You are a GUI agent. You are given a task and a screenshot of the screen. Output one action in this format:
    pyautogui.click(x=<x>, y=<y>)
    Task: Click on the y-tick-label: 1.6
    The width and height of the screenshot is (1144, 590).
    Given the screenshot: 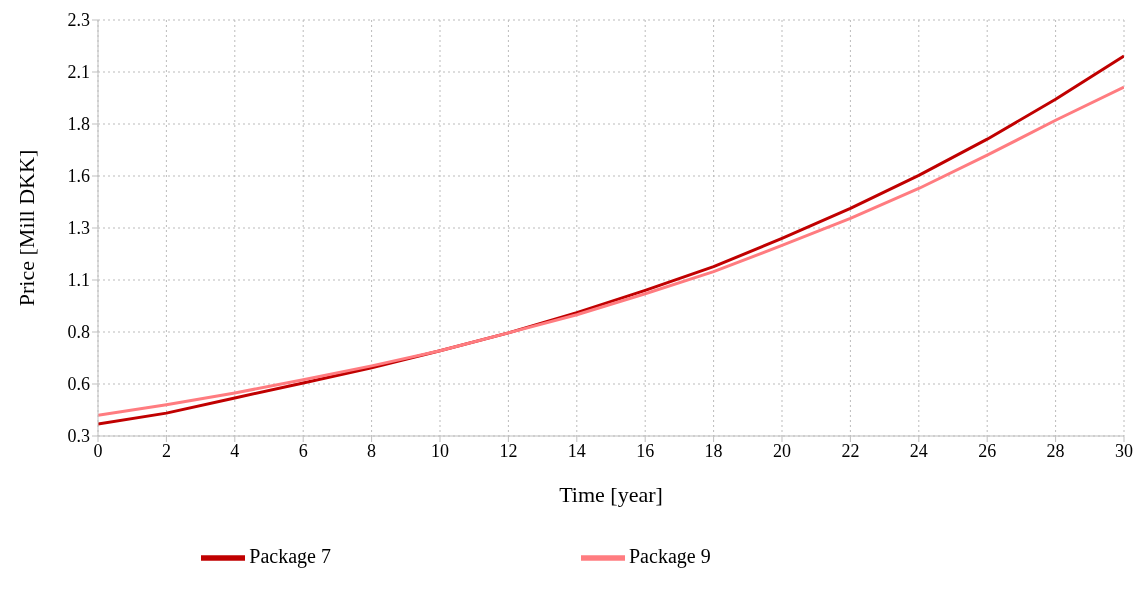 What is the action you would take?
    pyautogui.click(x=78, y=176)
    